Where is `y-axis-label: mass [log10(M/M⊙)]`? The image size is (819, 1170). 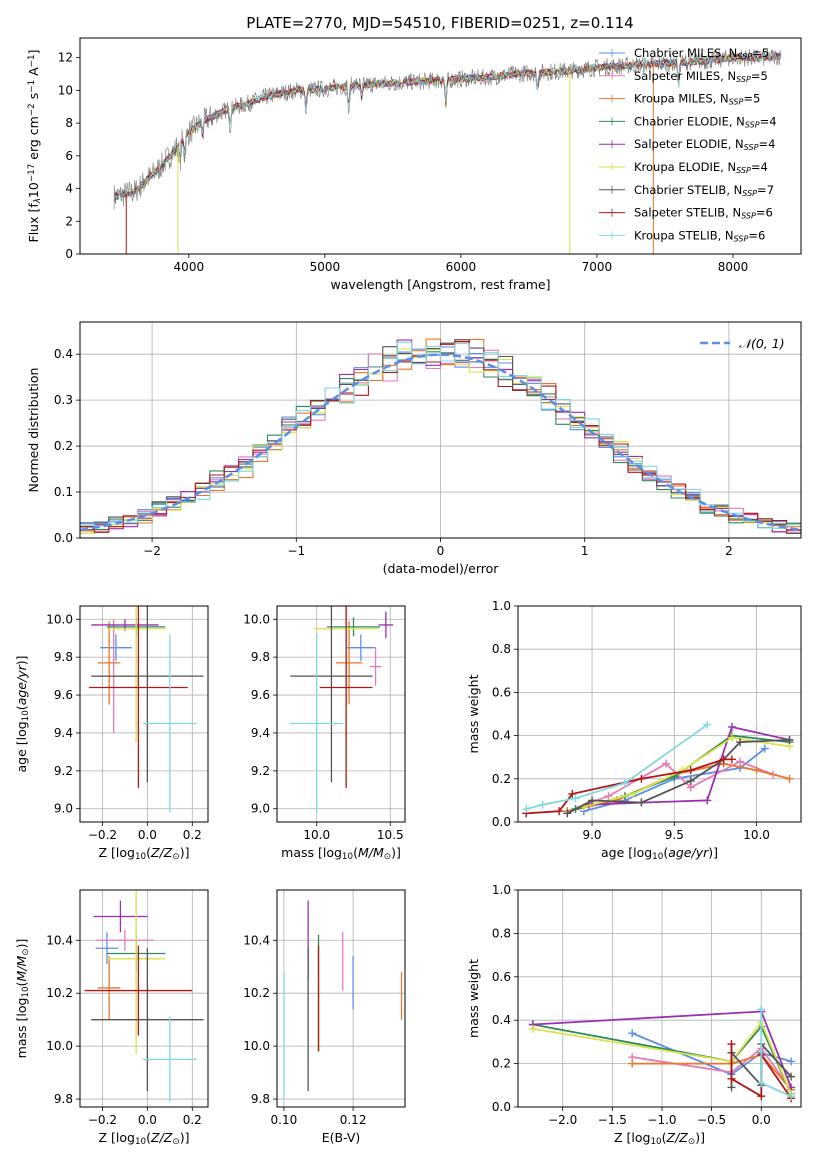
y-axis-label: mass [log10(M/M⊙)] is located at coordinates (22, 999).